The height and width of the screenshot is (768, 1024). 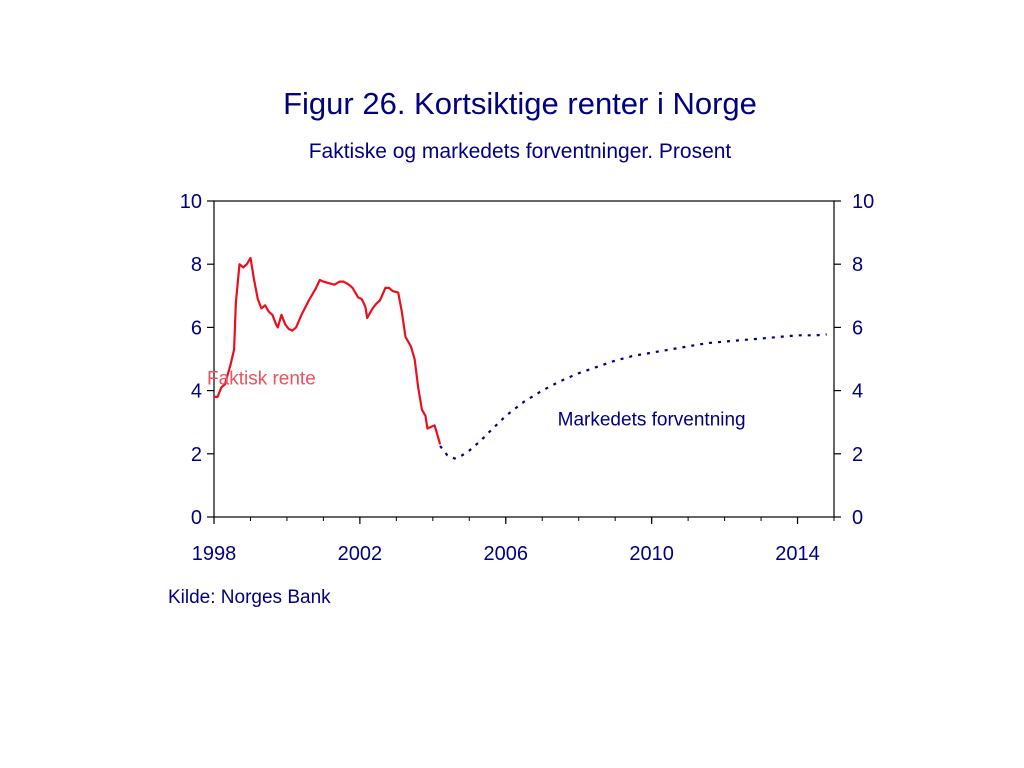 I want to click on annotation-group: Faktisk rente Markedets forventning, so click(x=476, y=399).